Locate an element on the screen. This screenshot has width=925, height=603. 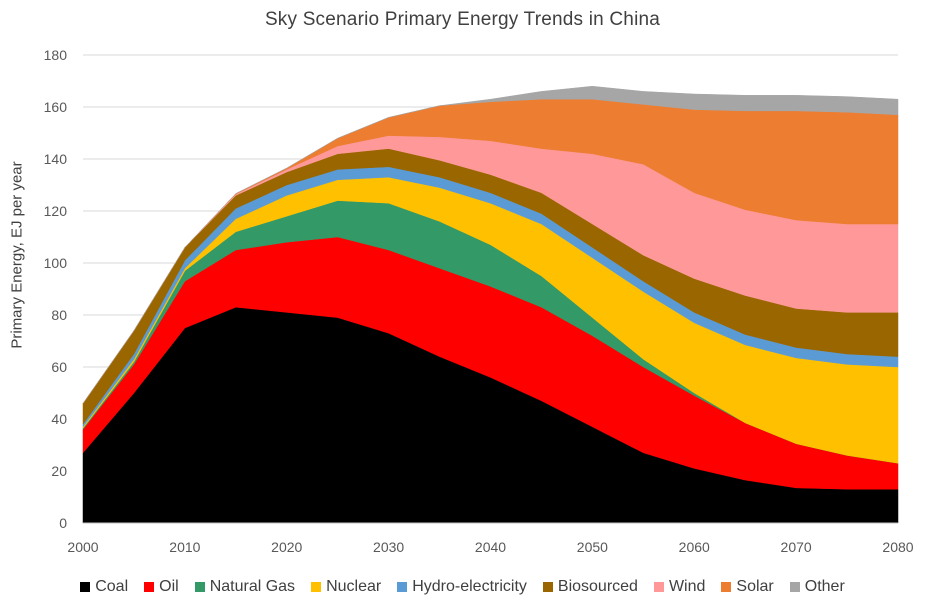
y-tick-label: 100 is located at coordinates (56, 263).